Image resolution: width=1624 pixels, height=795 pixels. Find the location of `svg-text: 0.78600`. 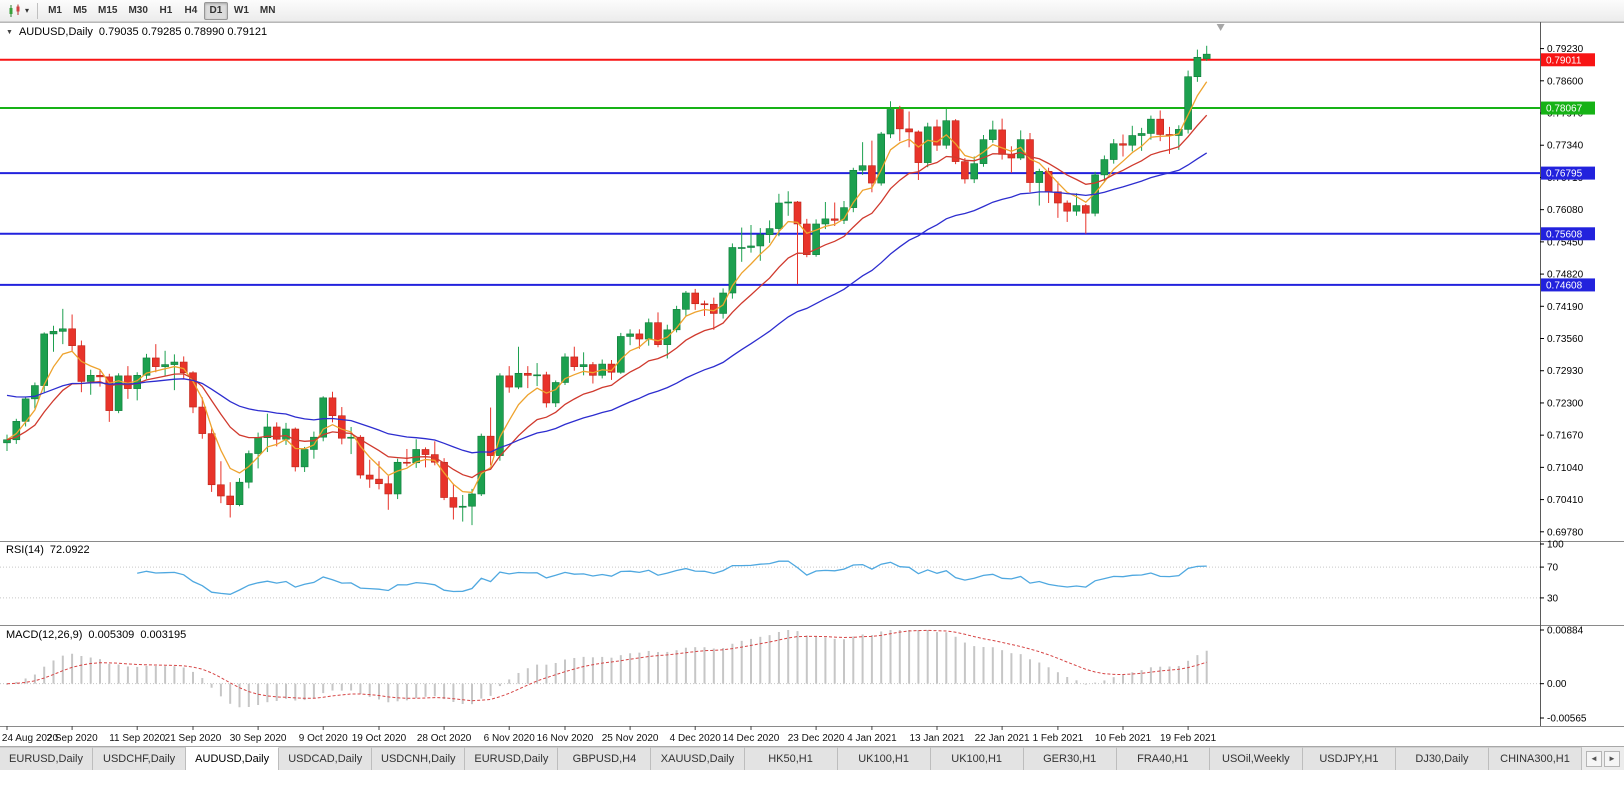

svg-text: 0.78600 is located at coordinates (1565, 81).